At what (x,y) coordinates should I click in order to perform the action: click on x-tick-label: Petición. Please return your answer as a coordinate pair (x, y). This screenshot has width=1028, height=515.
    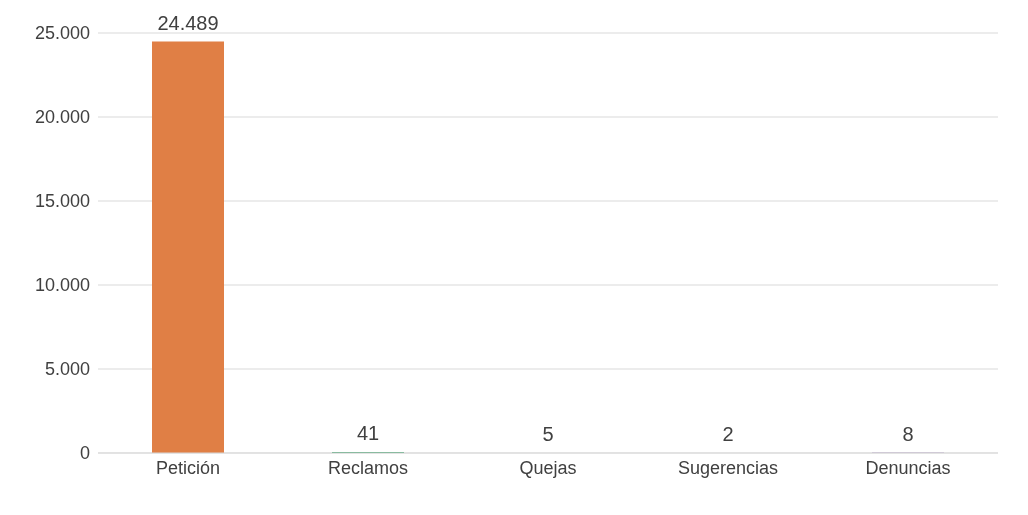
    Looking at the image, I should click on (188, 467).